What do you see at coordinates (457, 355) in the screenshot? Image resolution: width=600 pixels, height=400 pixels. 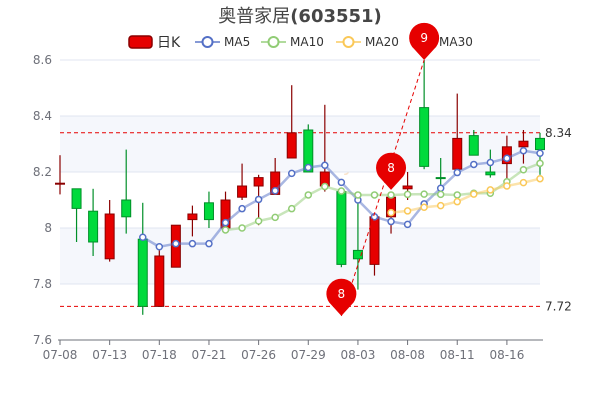 I see `x-tick-label: 08-11` at bounding box center [457, 355].